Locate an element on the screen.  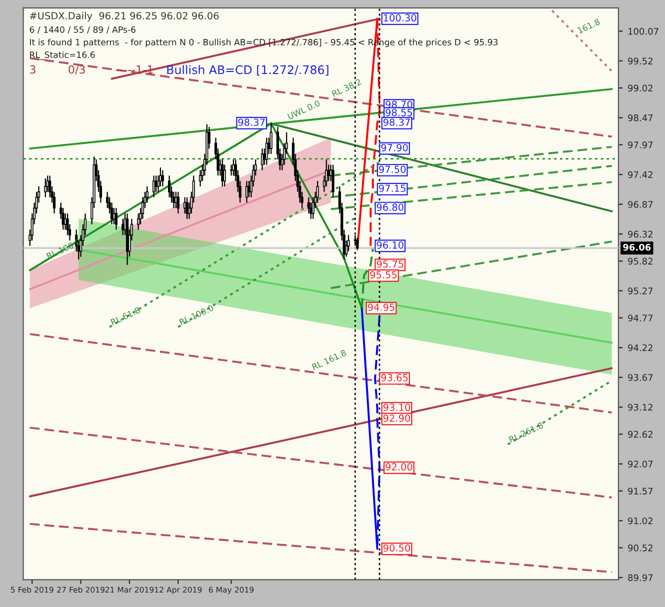
y-tick-label: 98.47 is located at coordinates (640, 118).